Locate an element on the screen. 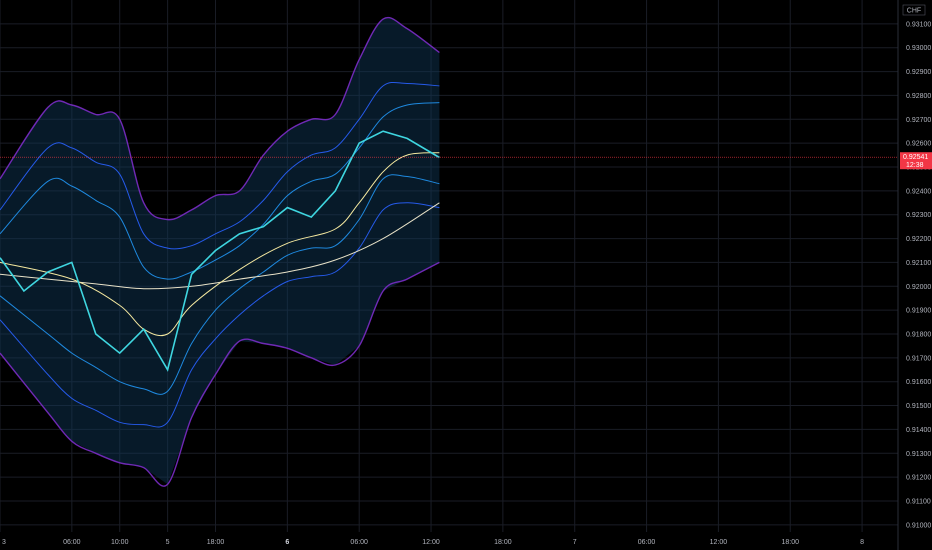  slow-moving-average-line is located at coordinates (220, 246).